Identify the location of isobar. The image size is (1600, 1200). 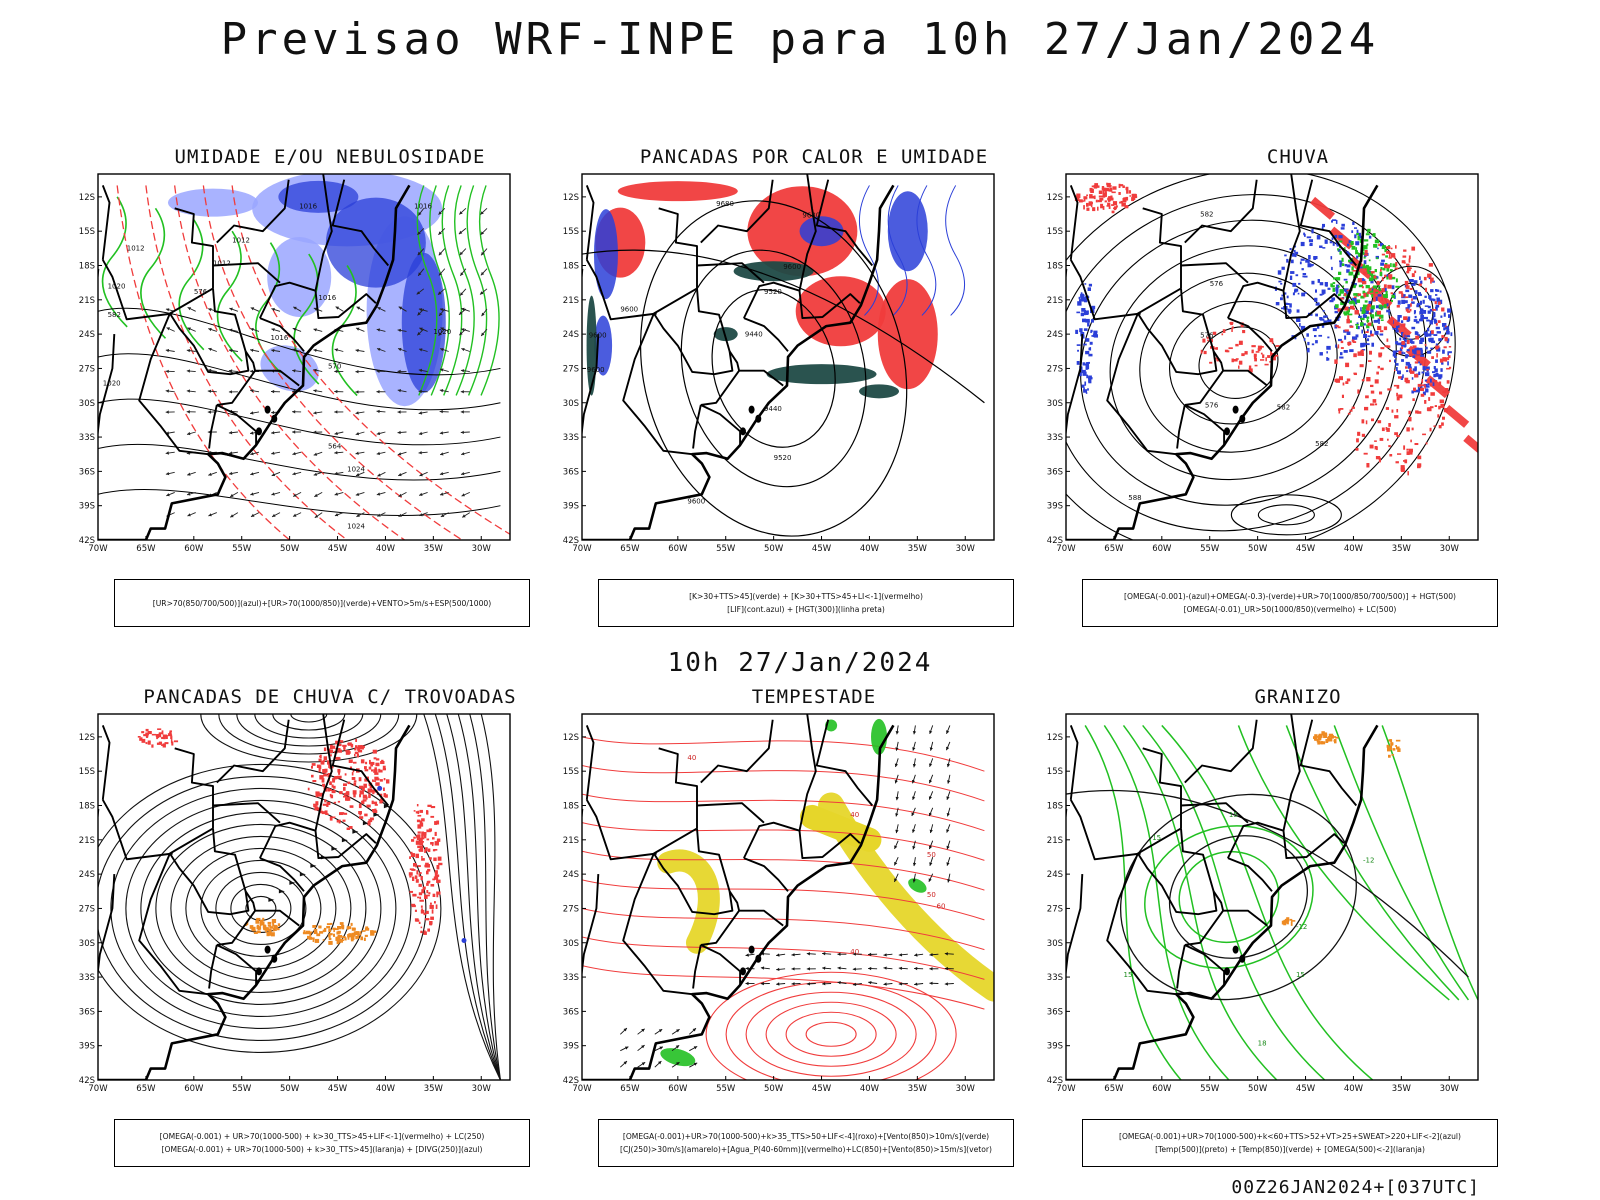
(299, 341).